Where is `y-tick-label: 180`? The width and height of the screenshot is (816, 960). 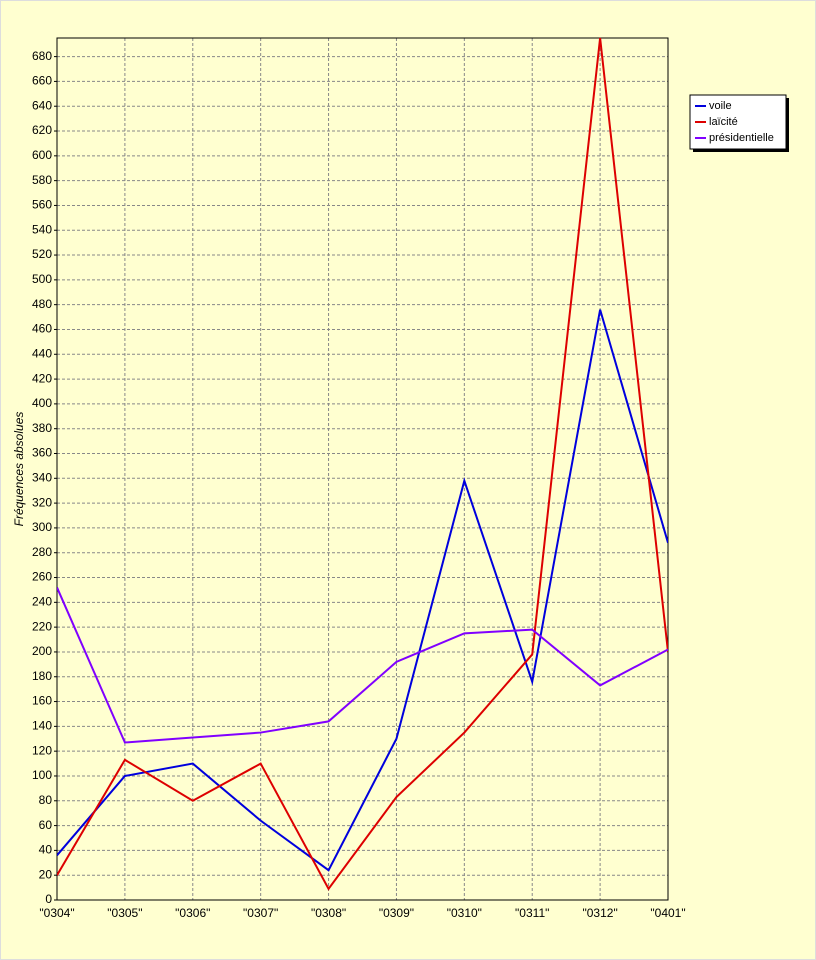 y-tick-label: 180 is located at coordinates (42, 676).